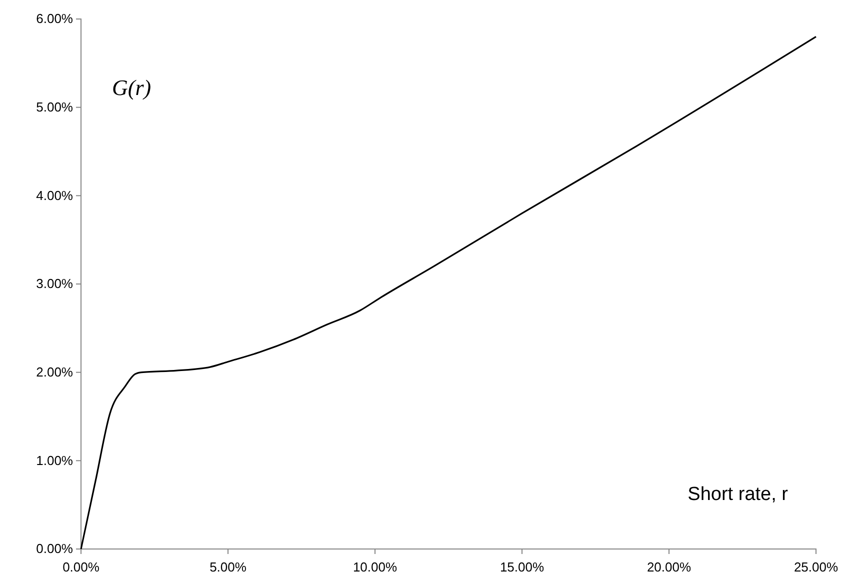  I want to click on x-tick-label: 10.00%, so click(375, 566).